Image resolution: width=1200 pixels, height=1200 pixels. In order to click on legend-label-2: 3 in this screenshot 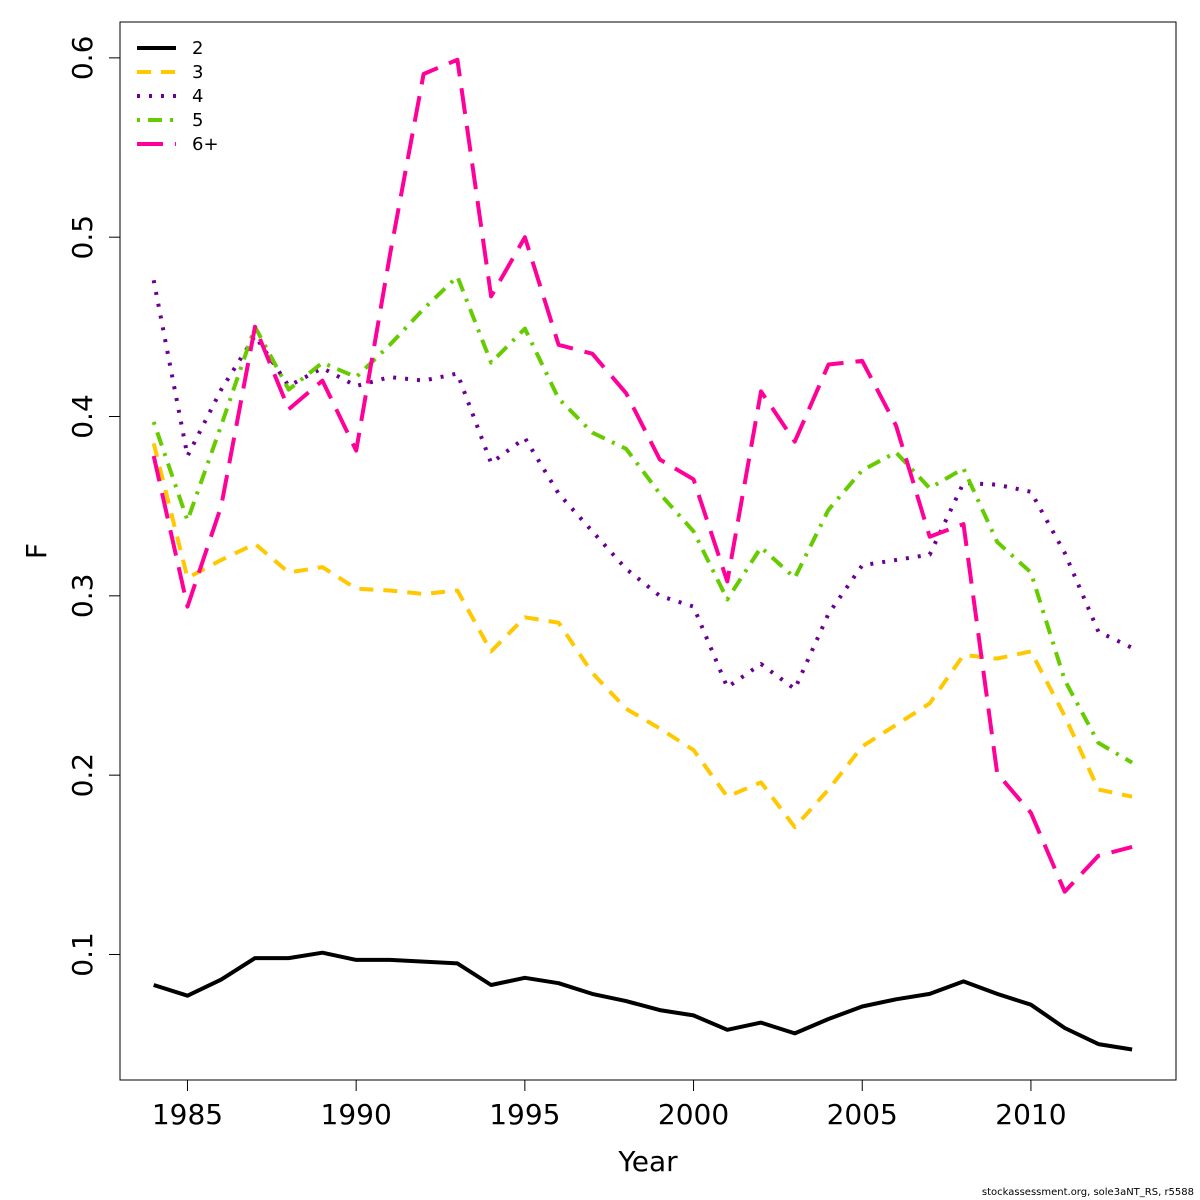, I will do `click(197, 72)`.